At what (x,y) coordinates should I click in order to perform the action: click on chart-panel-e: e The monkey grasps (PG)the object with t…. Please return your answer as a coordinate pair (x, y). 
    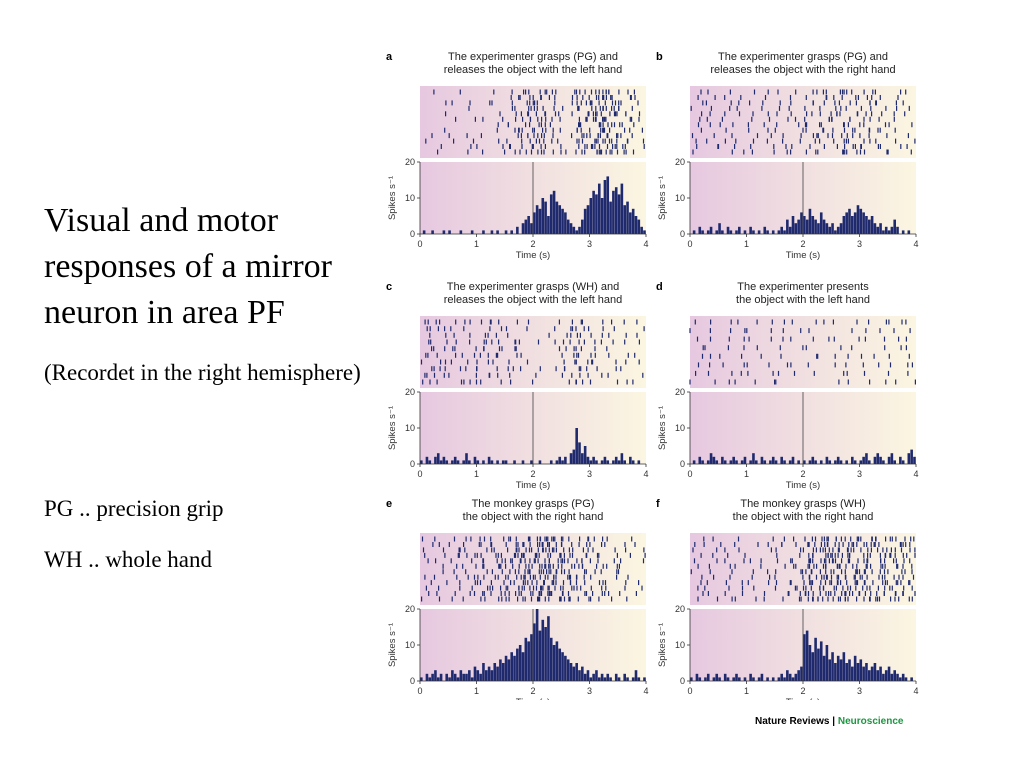
    Looking at the image, I should click on (517, 599).